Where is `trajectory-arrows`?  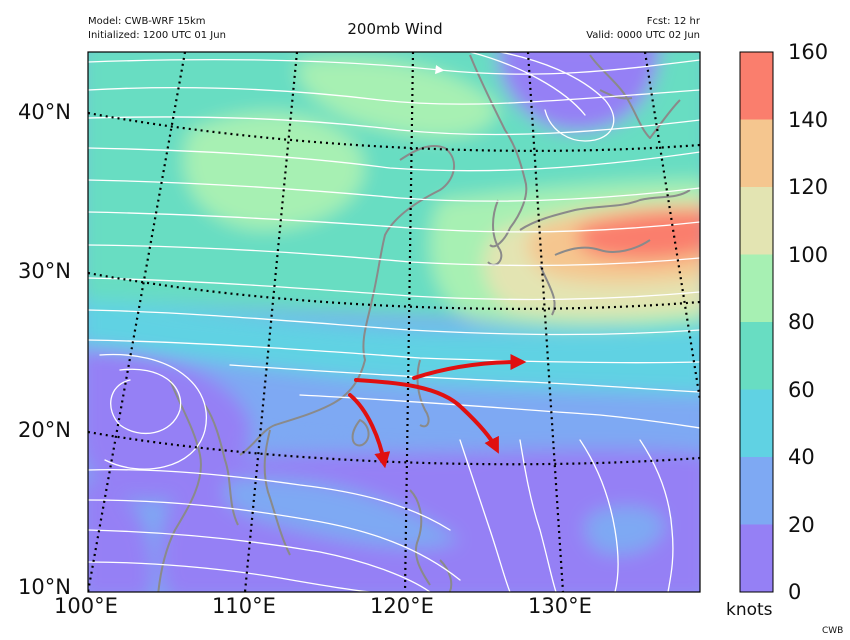 trajectory-arrows is located at coordinates (437, 411).